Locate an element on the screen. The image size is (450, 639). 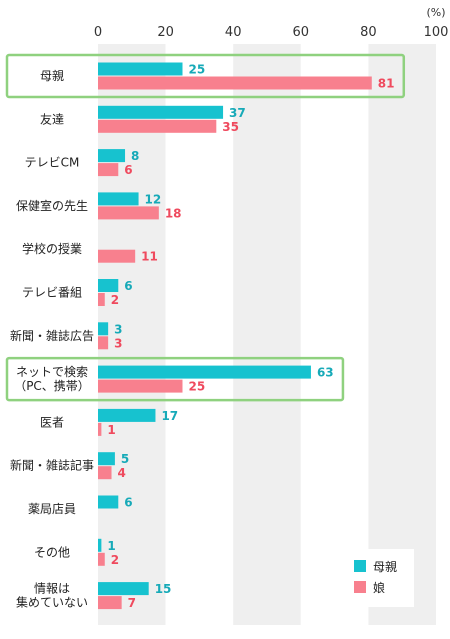
data-label: 11 is located at coordinates (149, 257).